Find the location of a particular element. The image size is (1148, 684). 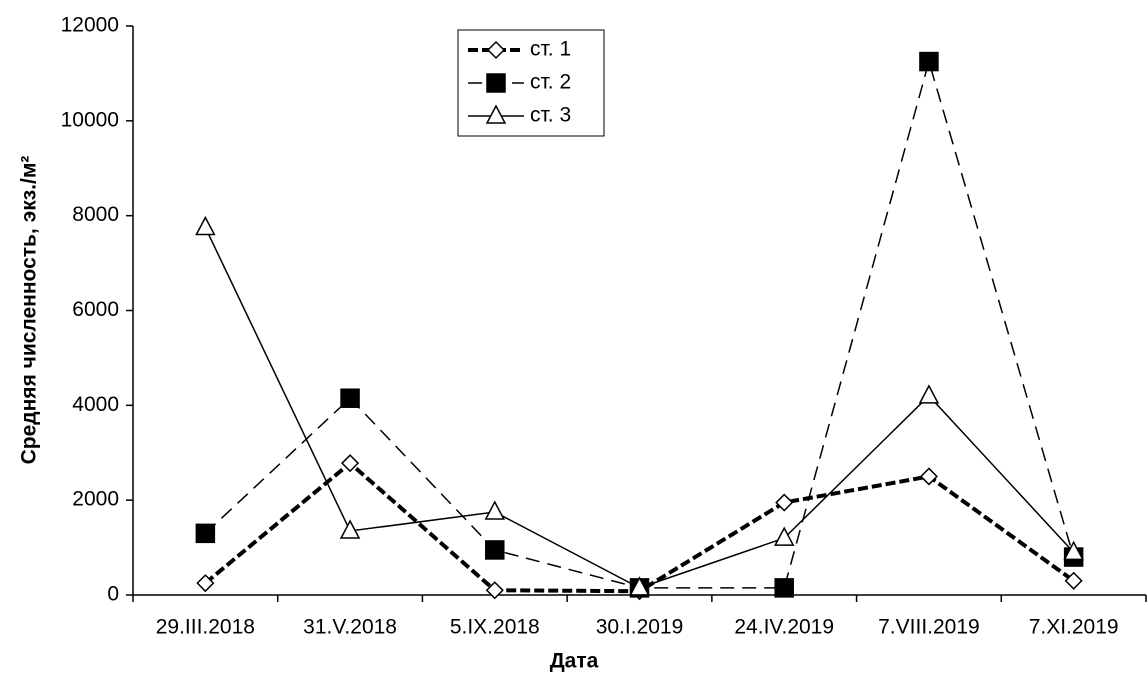

x-tick-label: 7.XI.2019 is located at coordinates (1074, 627).